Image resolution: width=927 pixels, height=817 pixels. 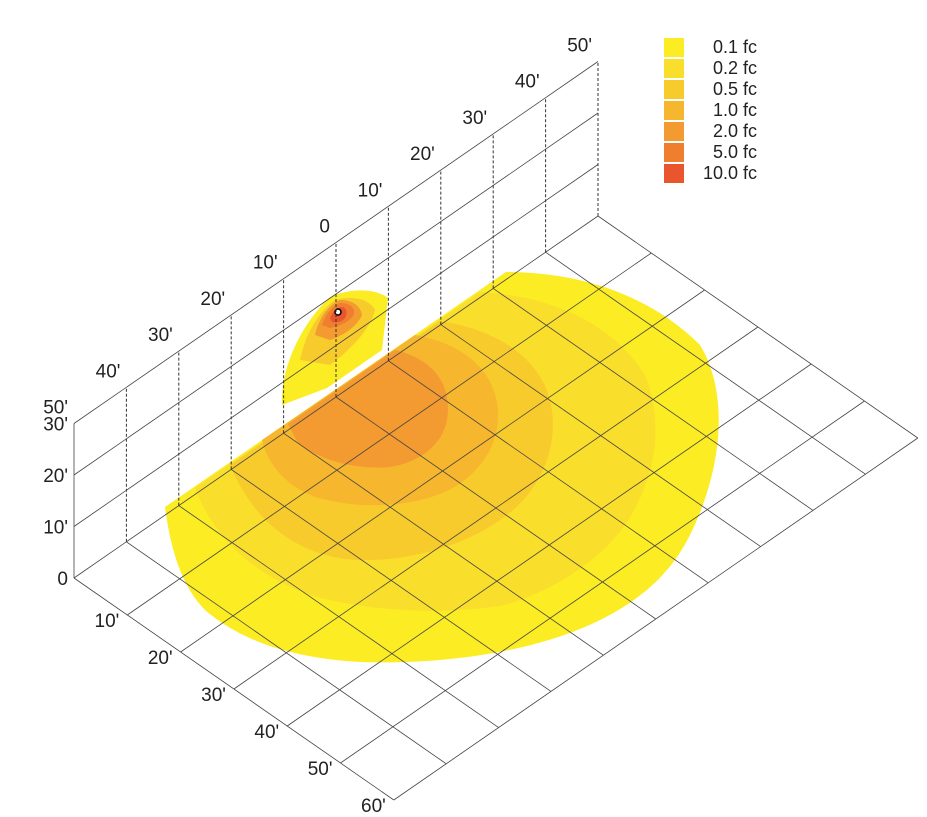 I want to click on depth-tick-label: 50', so click(x=320, y=769).